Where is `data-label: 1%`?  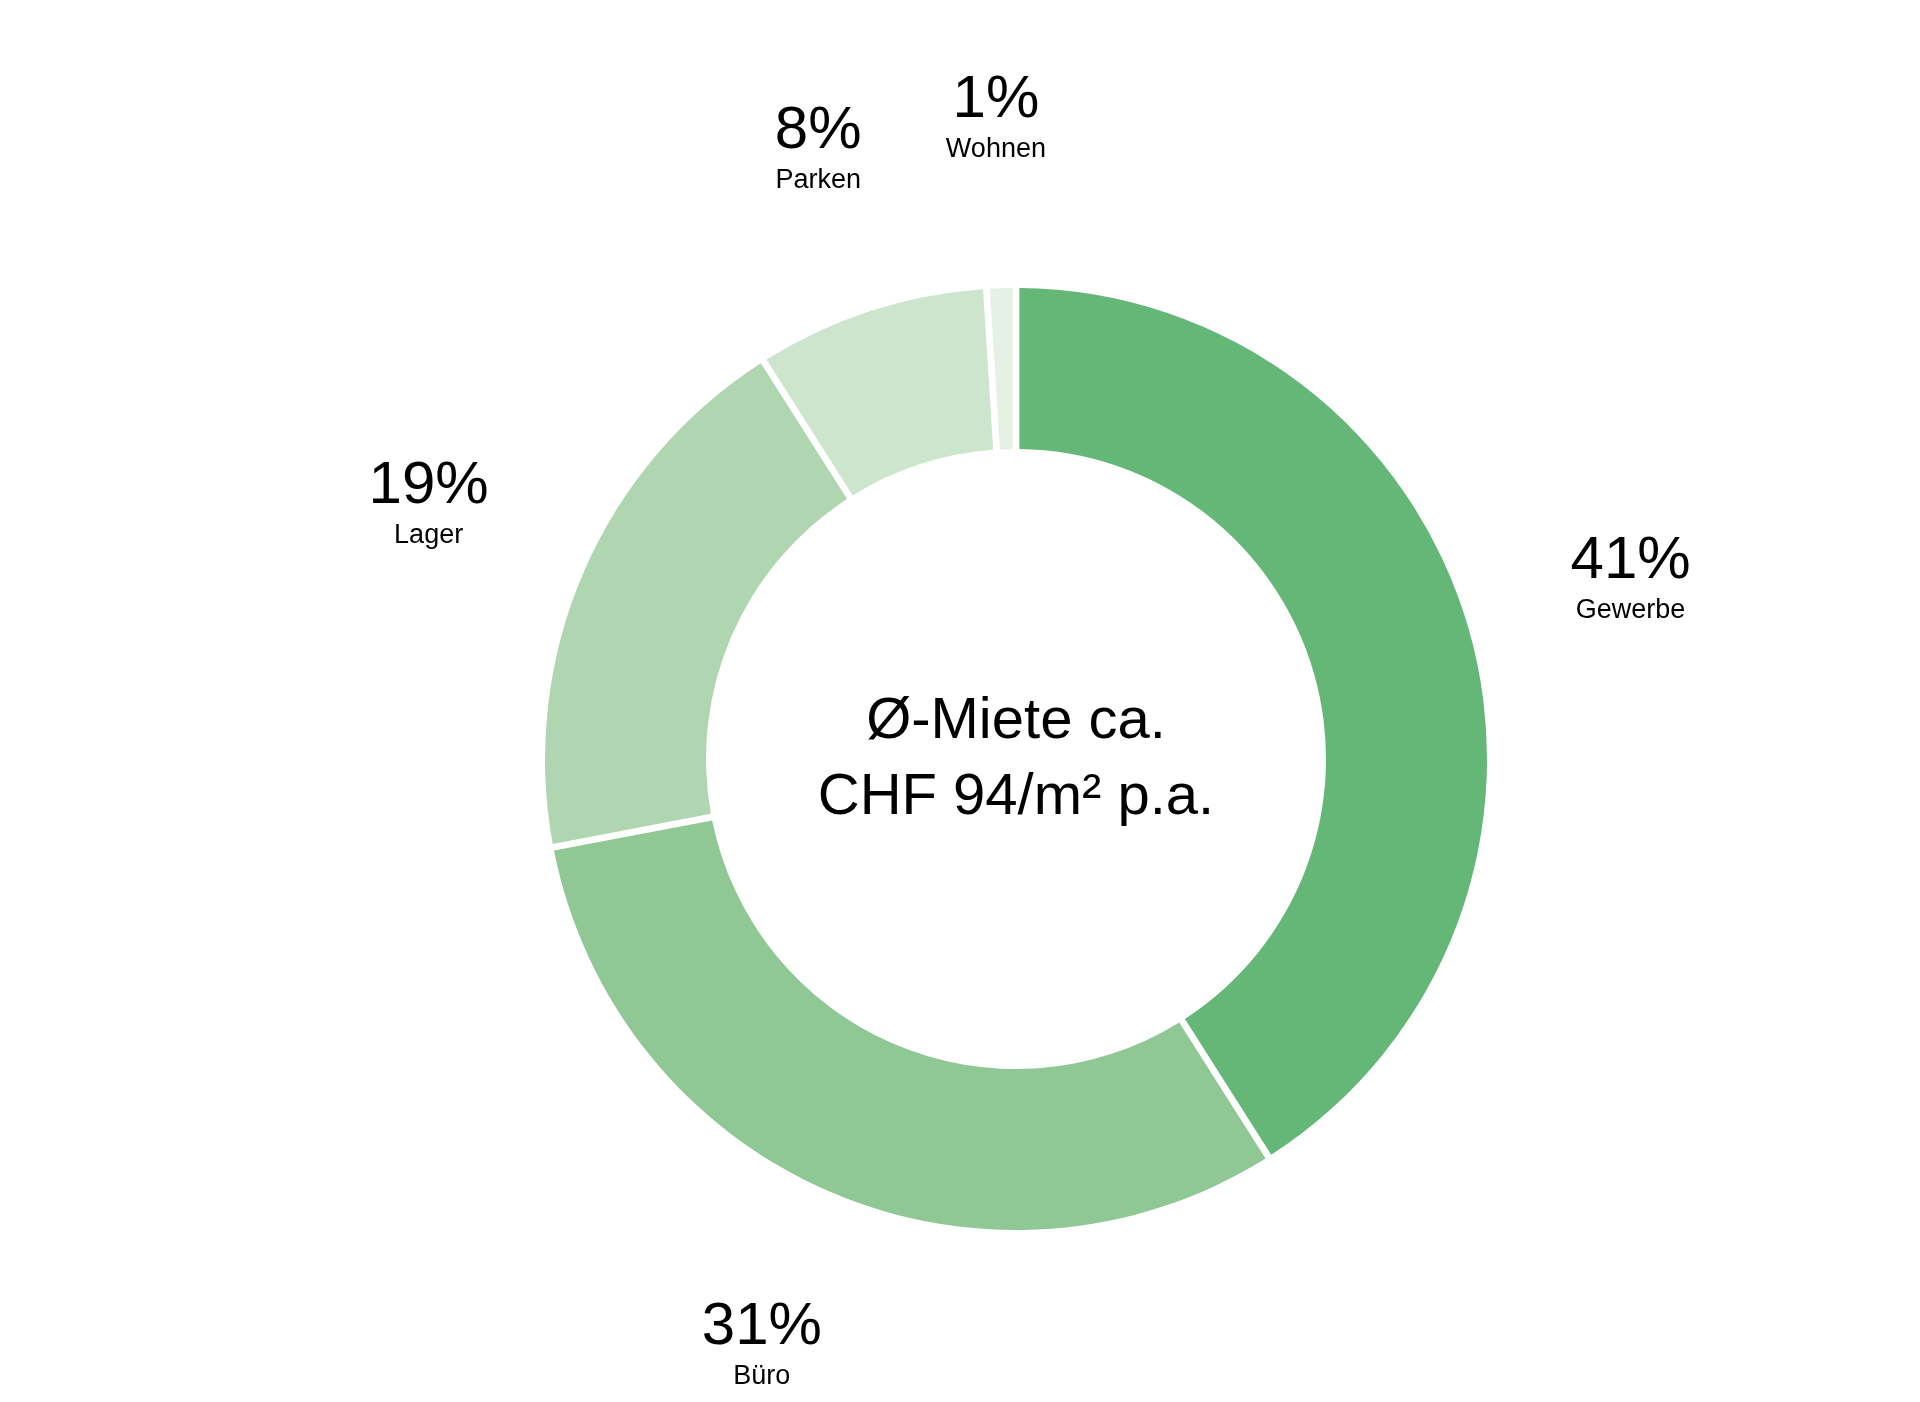
data-label: 1% is located at coordinates (996, 97).